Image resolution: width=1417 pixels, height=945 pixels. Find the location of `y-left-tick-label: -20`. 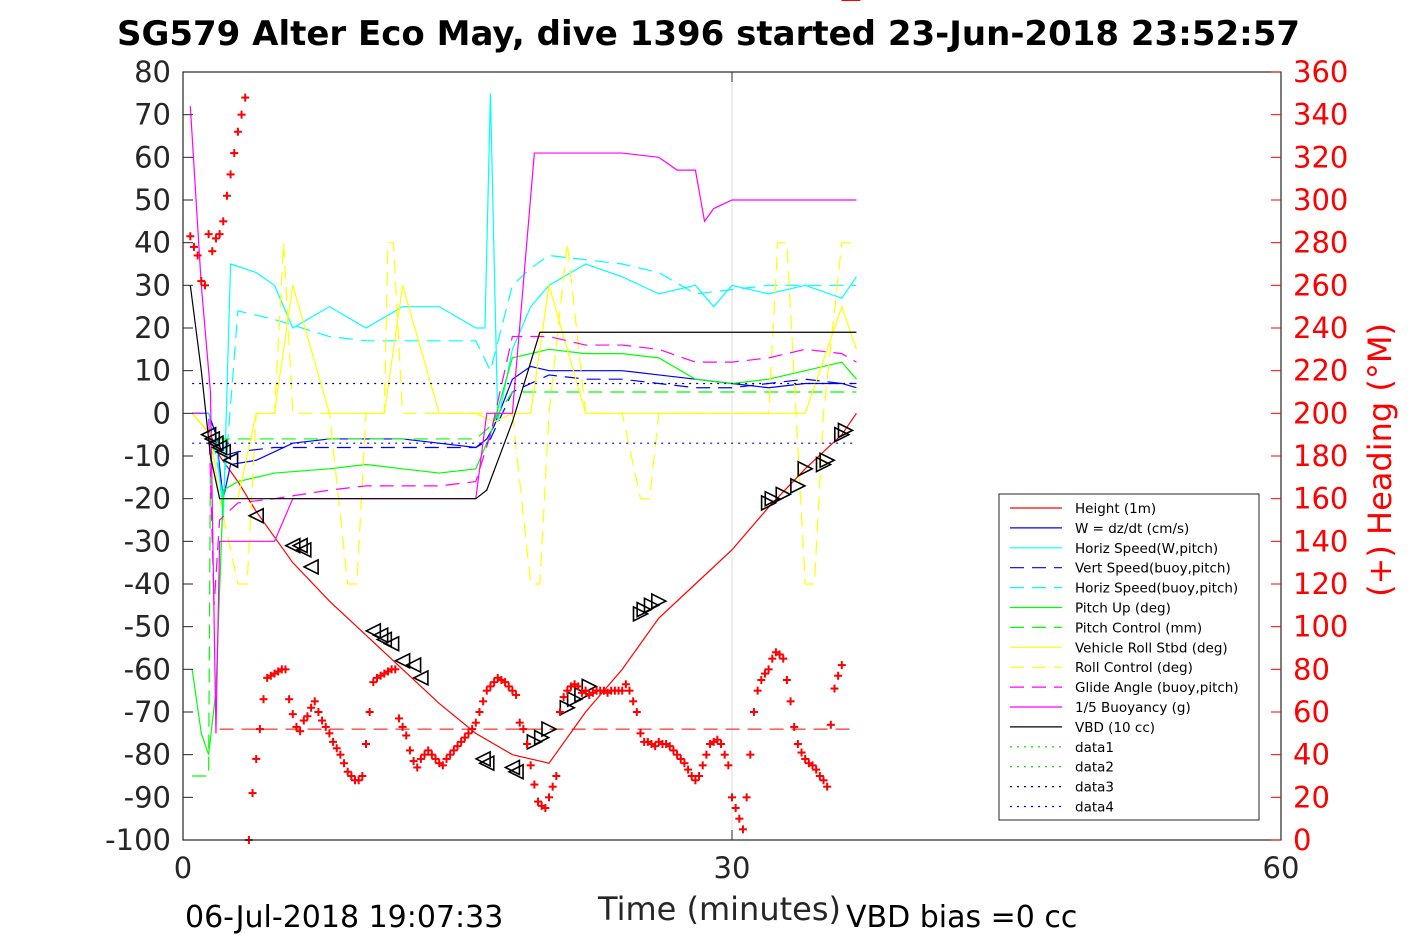

y-left-tick-label: -20 is located at coordinates (147, 499).